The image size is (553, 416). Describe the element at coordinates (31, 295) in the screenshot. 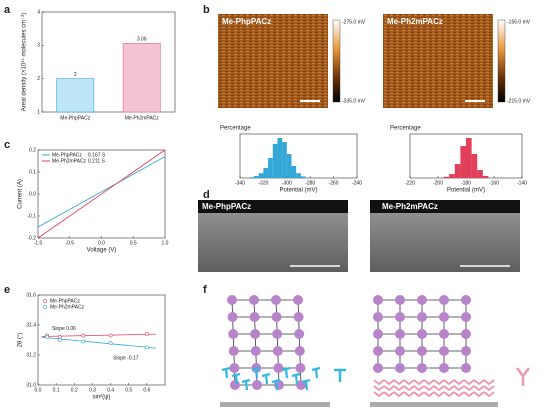

I see `y-tick-label: 31.6` at that location.